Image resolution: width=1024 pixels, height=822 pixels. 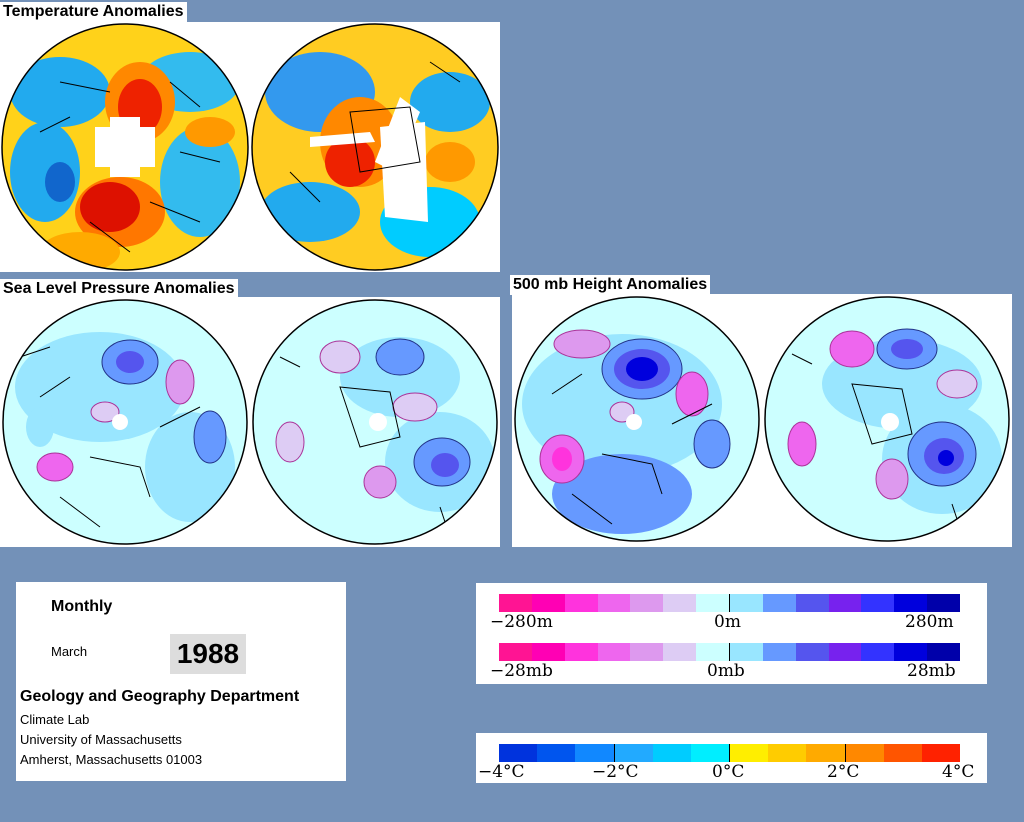 I want to click on university-label: University of Massachusetts, so click(x=101, y=739).